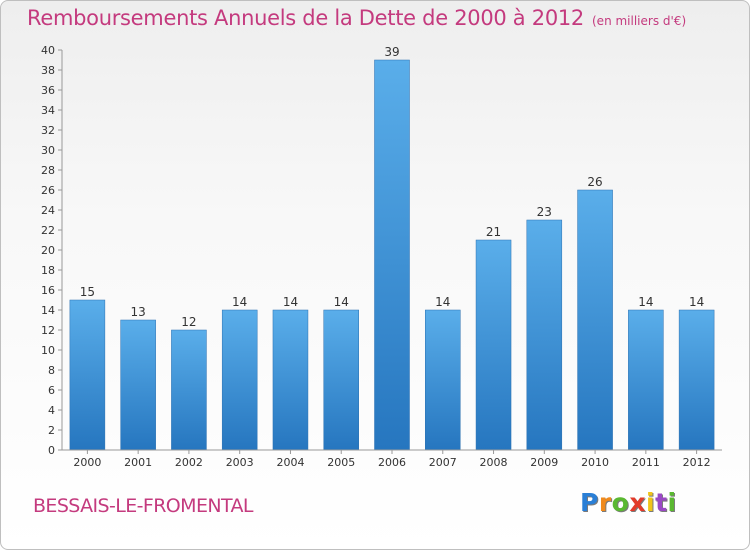 This screenshot has height=550, width=750. I want to click on logo-letter: r, so click(605, 502).